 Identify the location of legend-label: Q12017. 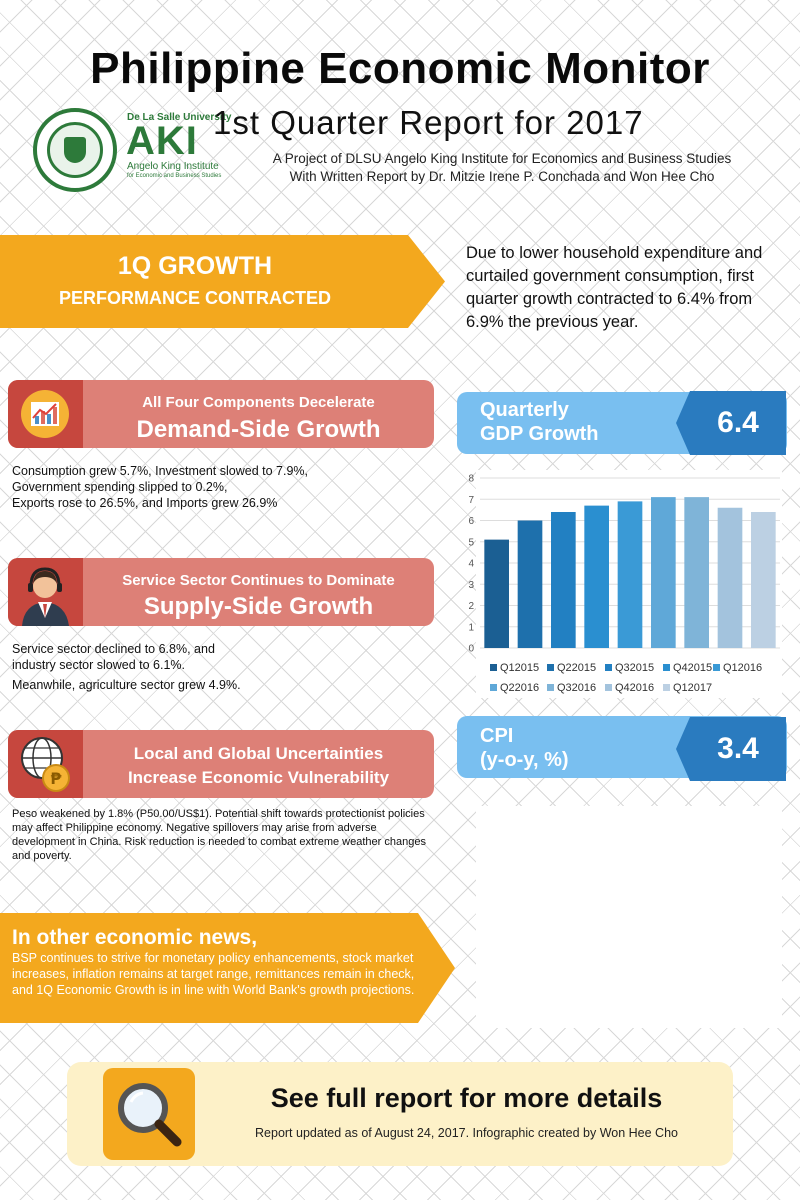
(692, 688).